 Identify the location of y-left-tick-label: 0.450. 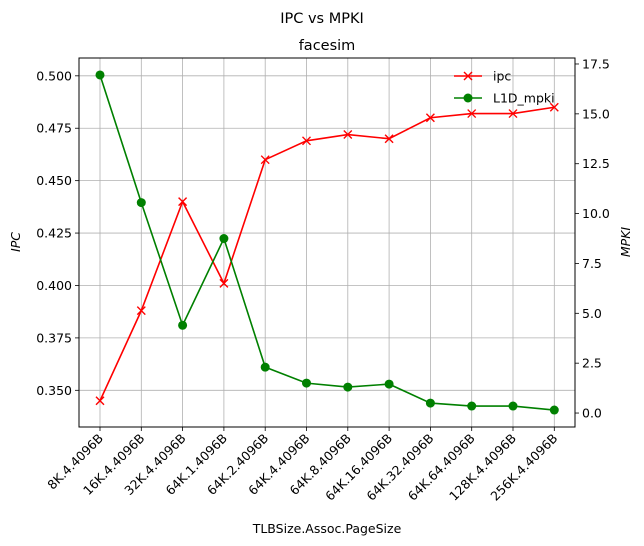
(54, 180).